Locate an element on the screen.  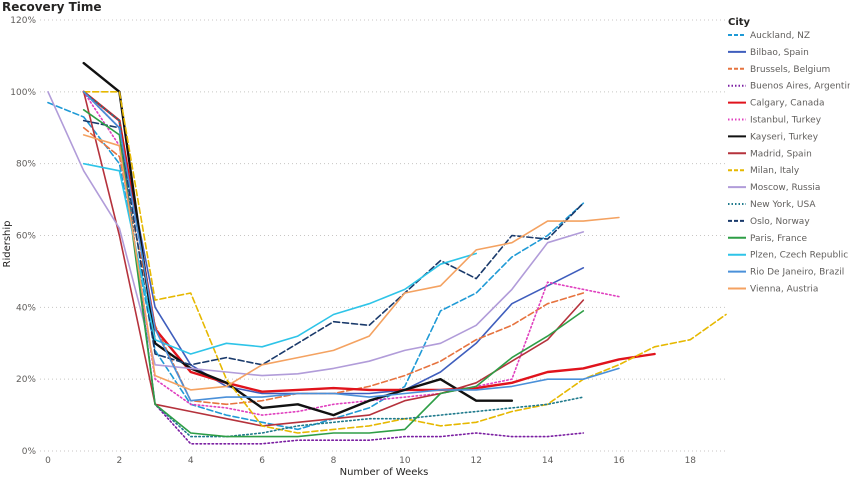
legend-item-label: Calgary, Canada is located at coordinates (787, 104).